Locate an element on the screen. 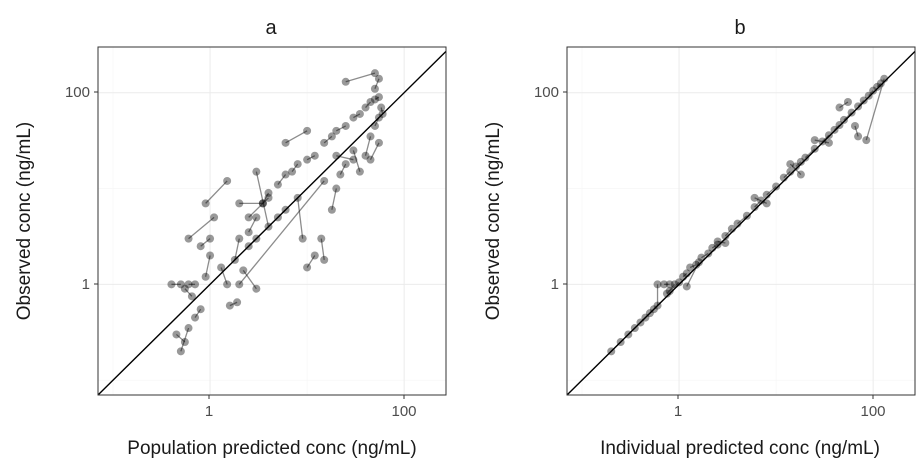 This screenshot has height=461, width=919. panel-a-subject-lines is located at coordinates (277, 212).